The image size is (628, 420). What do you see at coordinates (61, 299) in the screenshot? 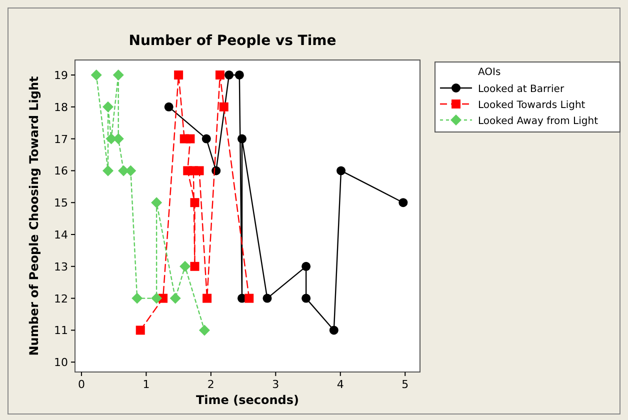
I see `y-tick-label: 12` at bounding box center [61, 299].